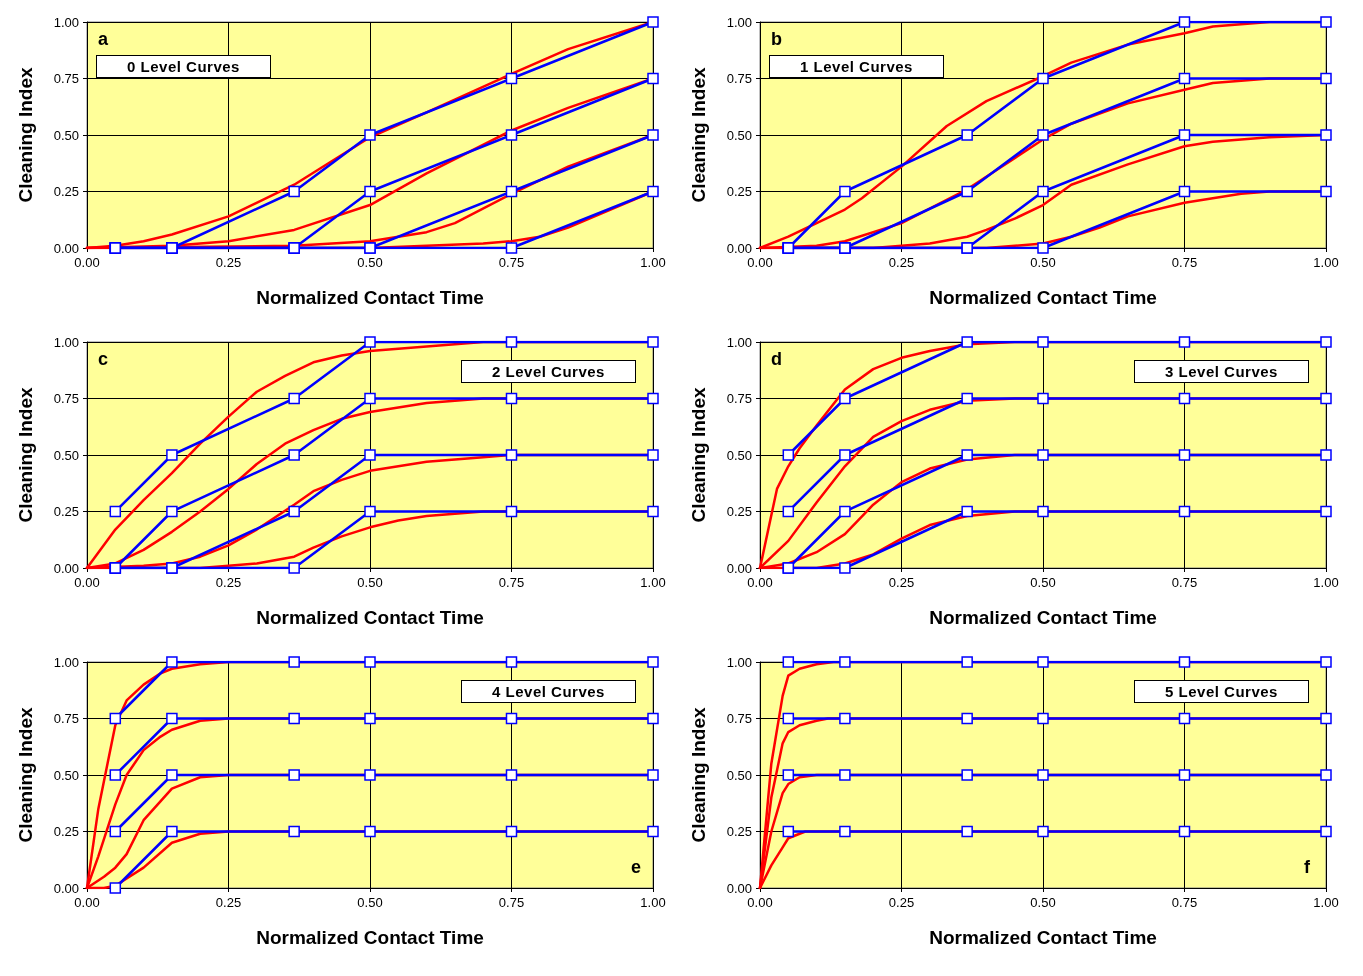 The height and width of the screenshot is (976, 1363). Describe the element at coordinates (103, 39) in the screenshot. I see `annotation: a` at that location.